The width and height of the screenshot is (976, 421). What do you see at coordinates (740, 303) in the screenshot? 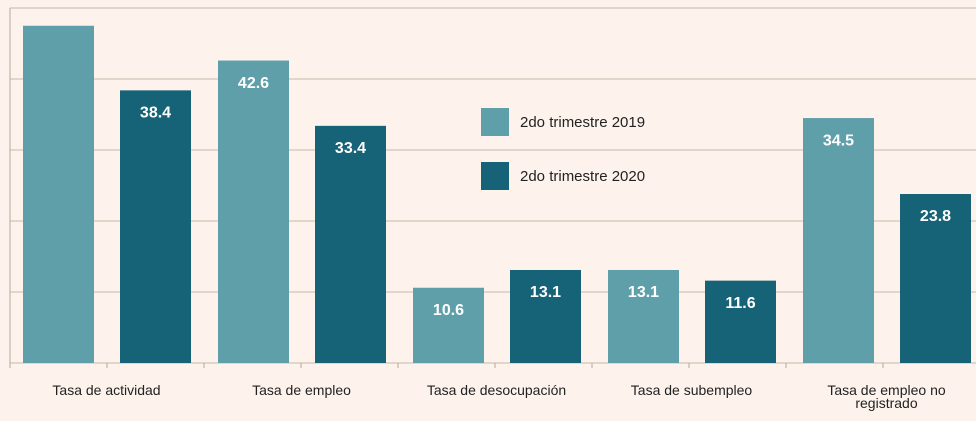
I see `value-label: 11.6` at bounding box center [740, 303].